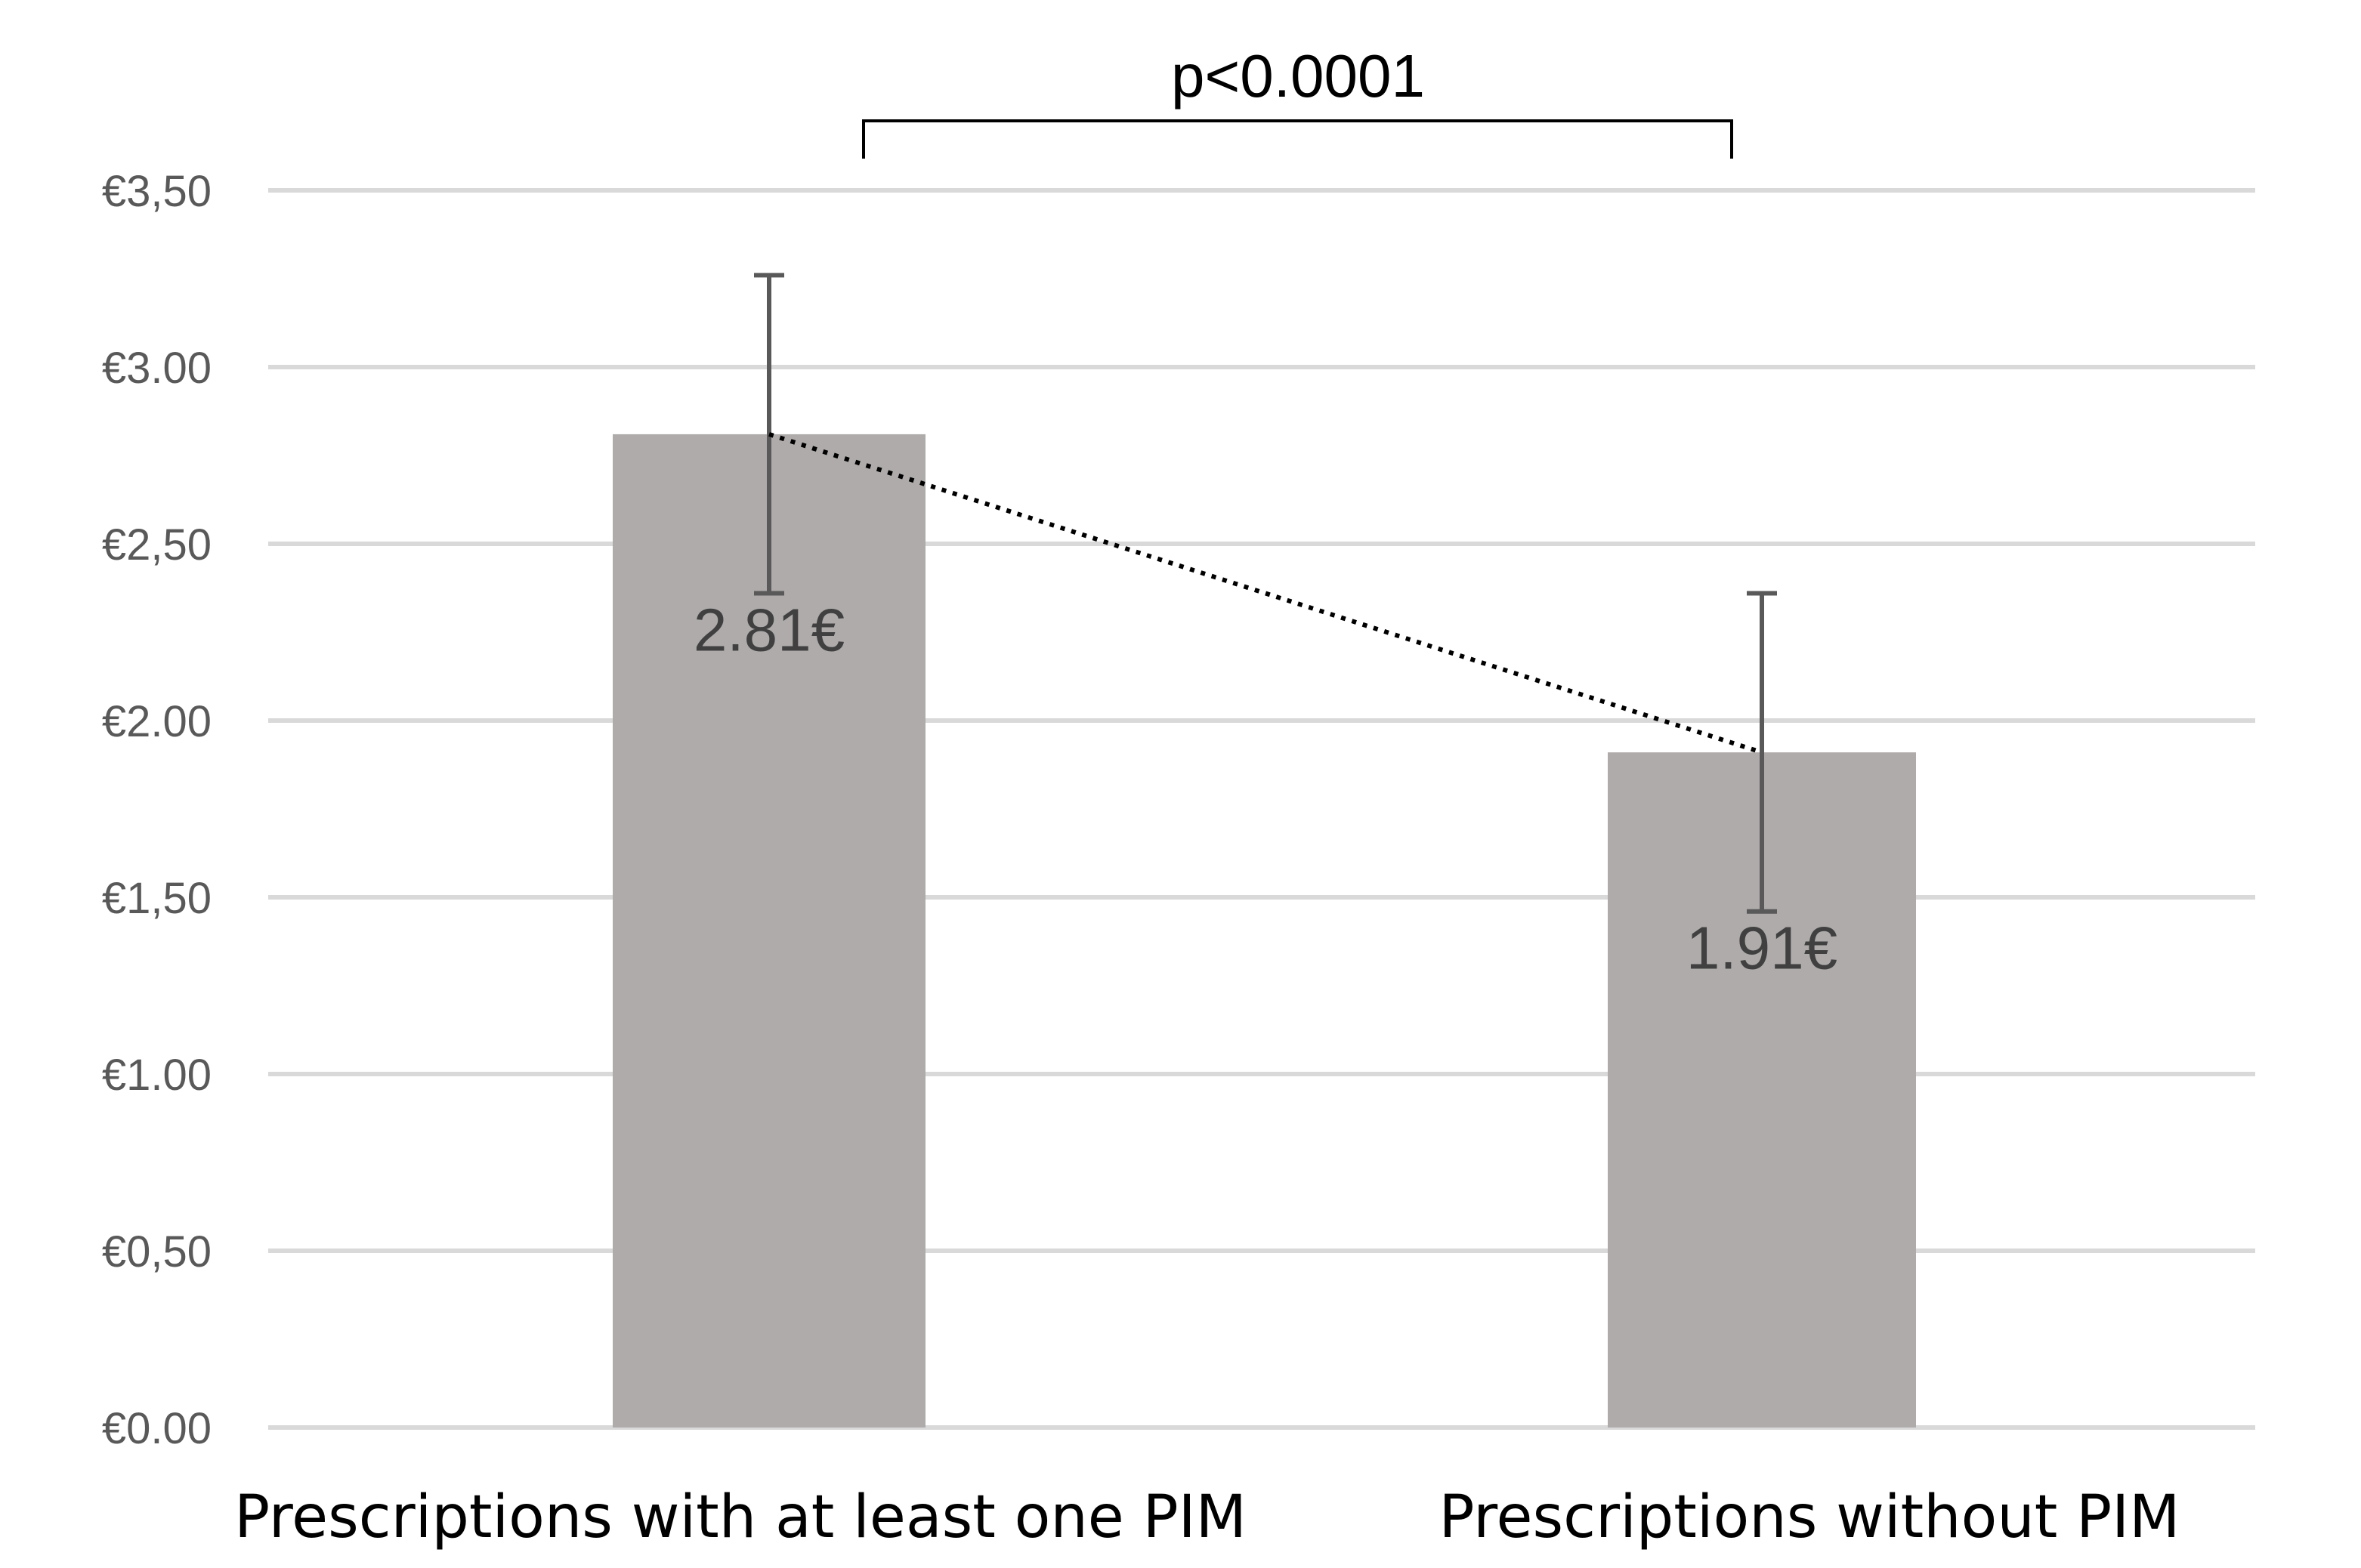 The image size is (2361, 1568). What do you see at coordinates (769, 931) in the screenshot?
I see `bar` at bounding box center [769, 931].